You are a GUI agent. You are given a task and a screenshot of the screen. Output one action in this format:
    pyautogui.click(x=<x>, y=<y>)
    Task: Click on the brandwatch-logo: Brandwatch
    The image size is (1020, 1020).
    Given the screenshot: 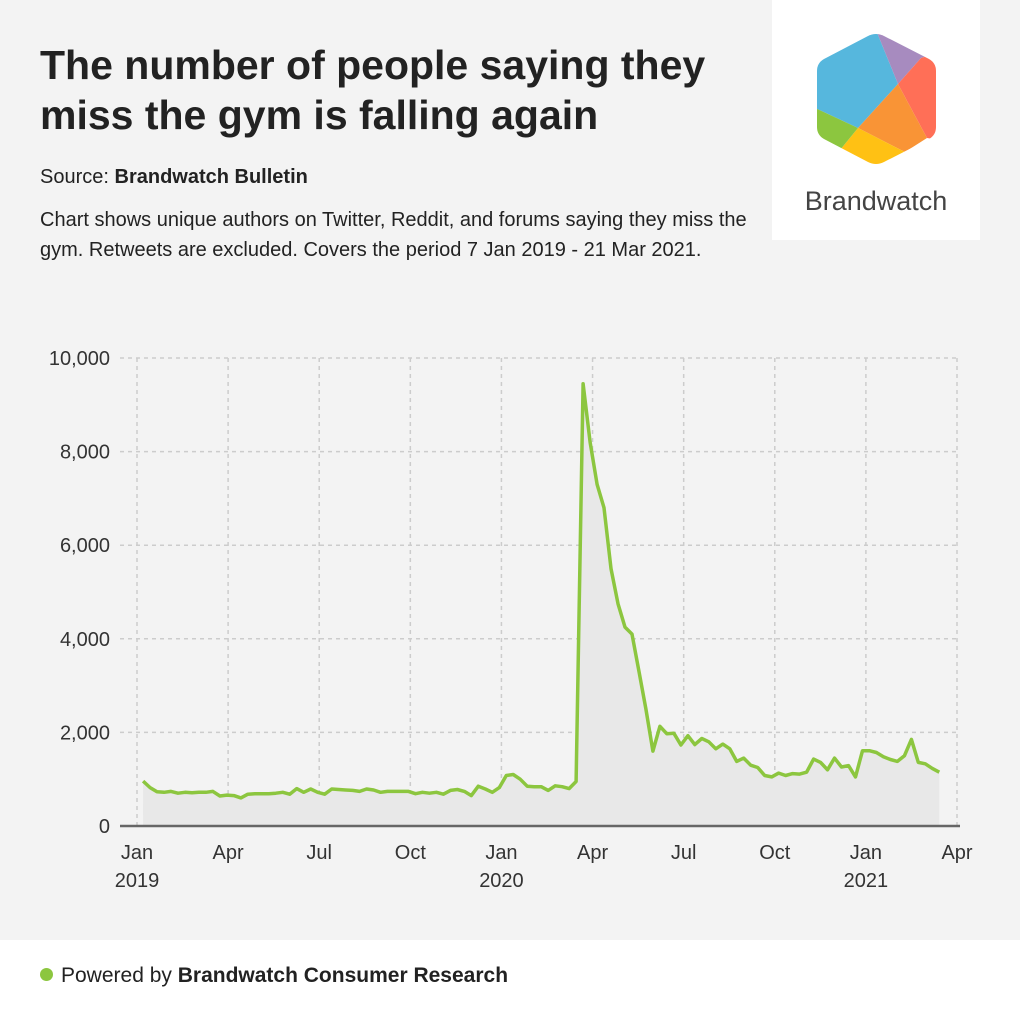 What is the action you would take?
    pyautogui.click(x=876, y=120)
    